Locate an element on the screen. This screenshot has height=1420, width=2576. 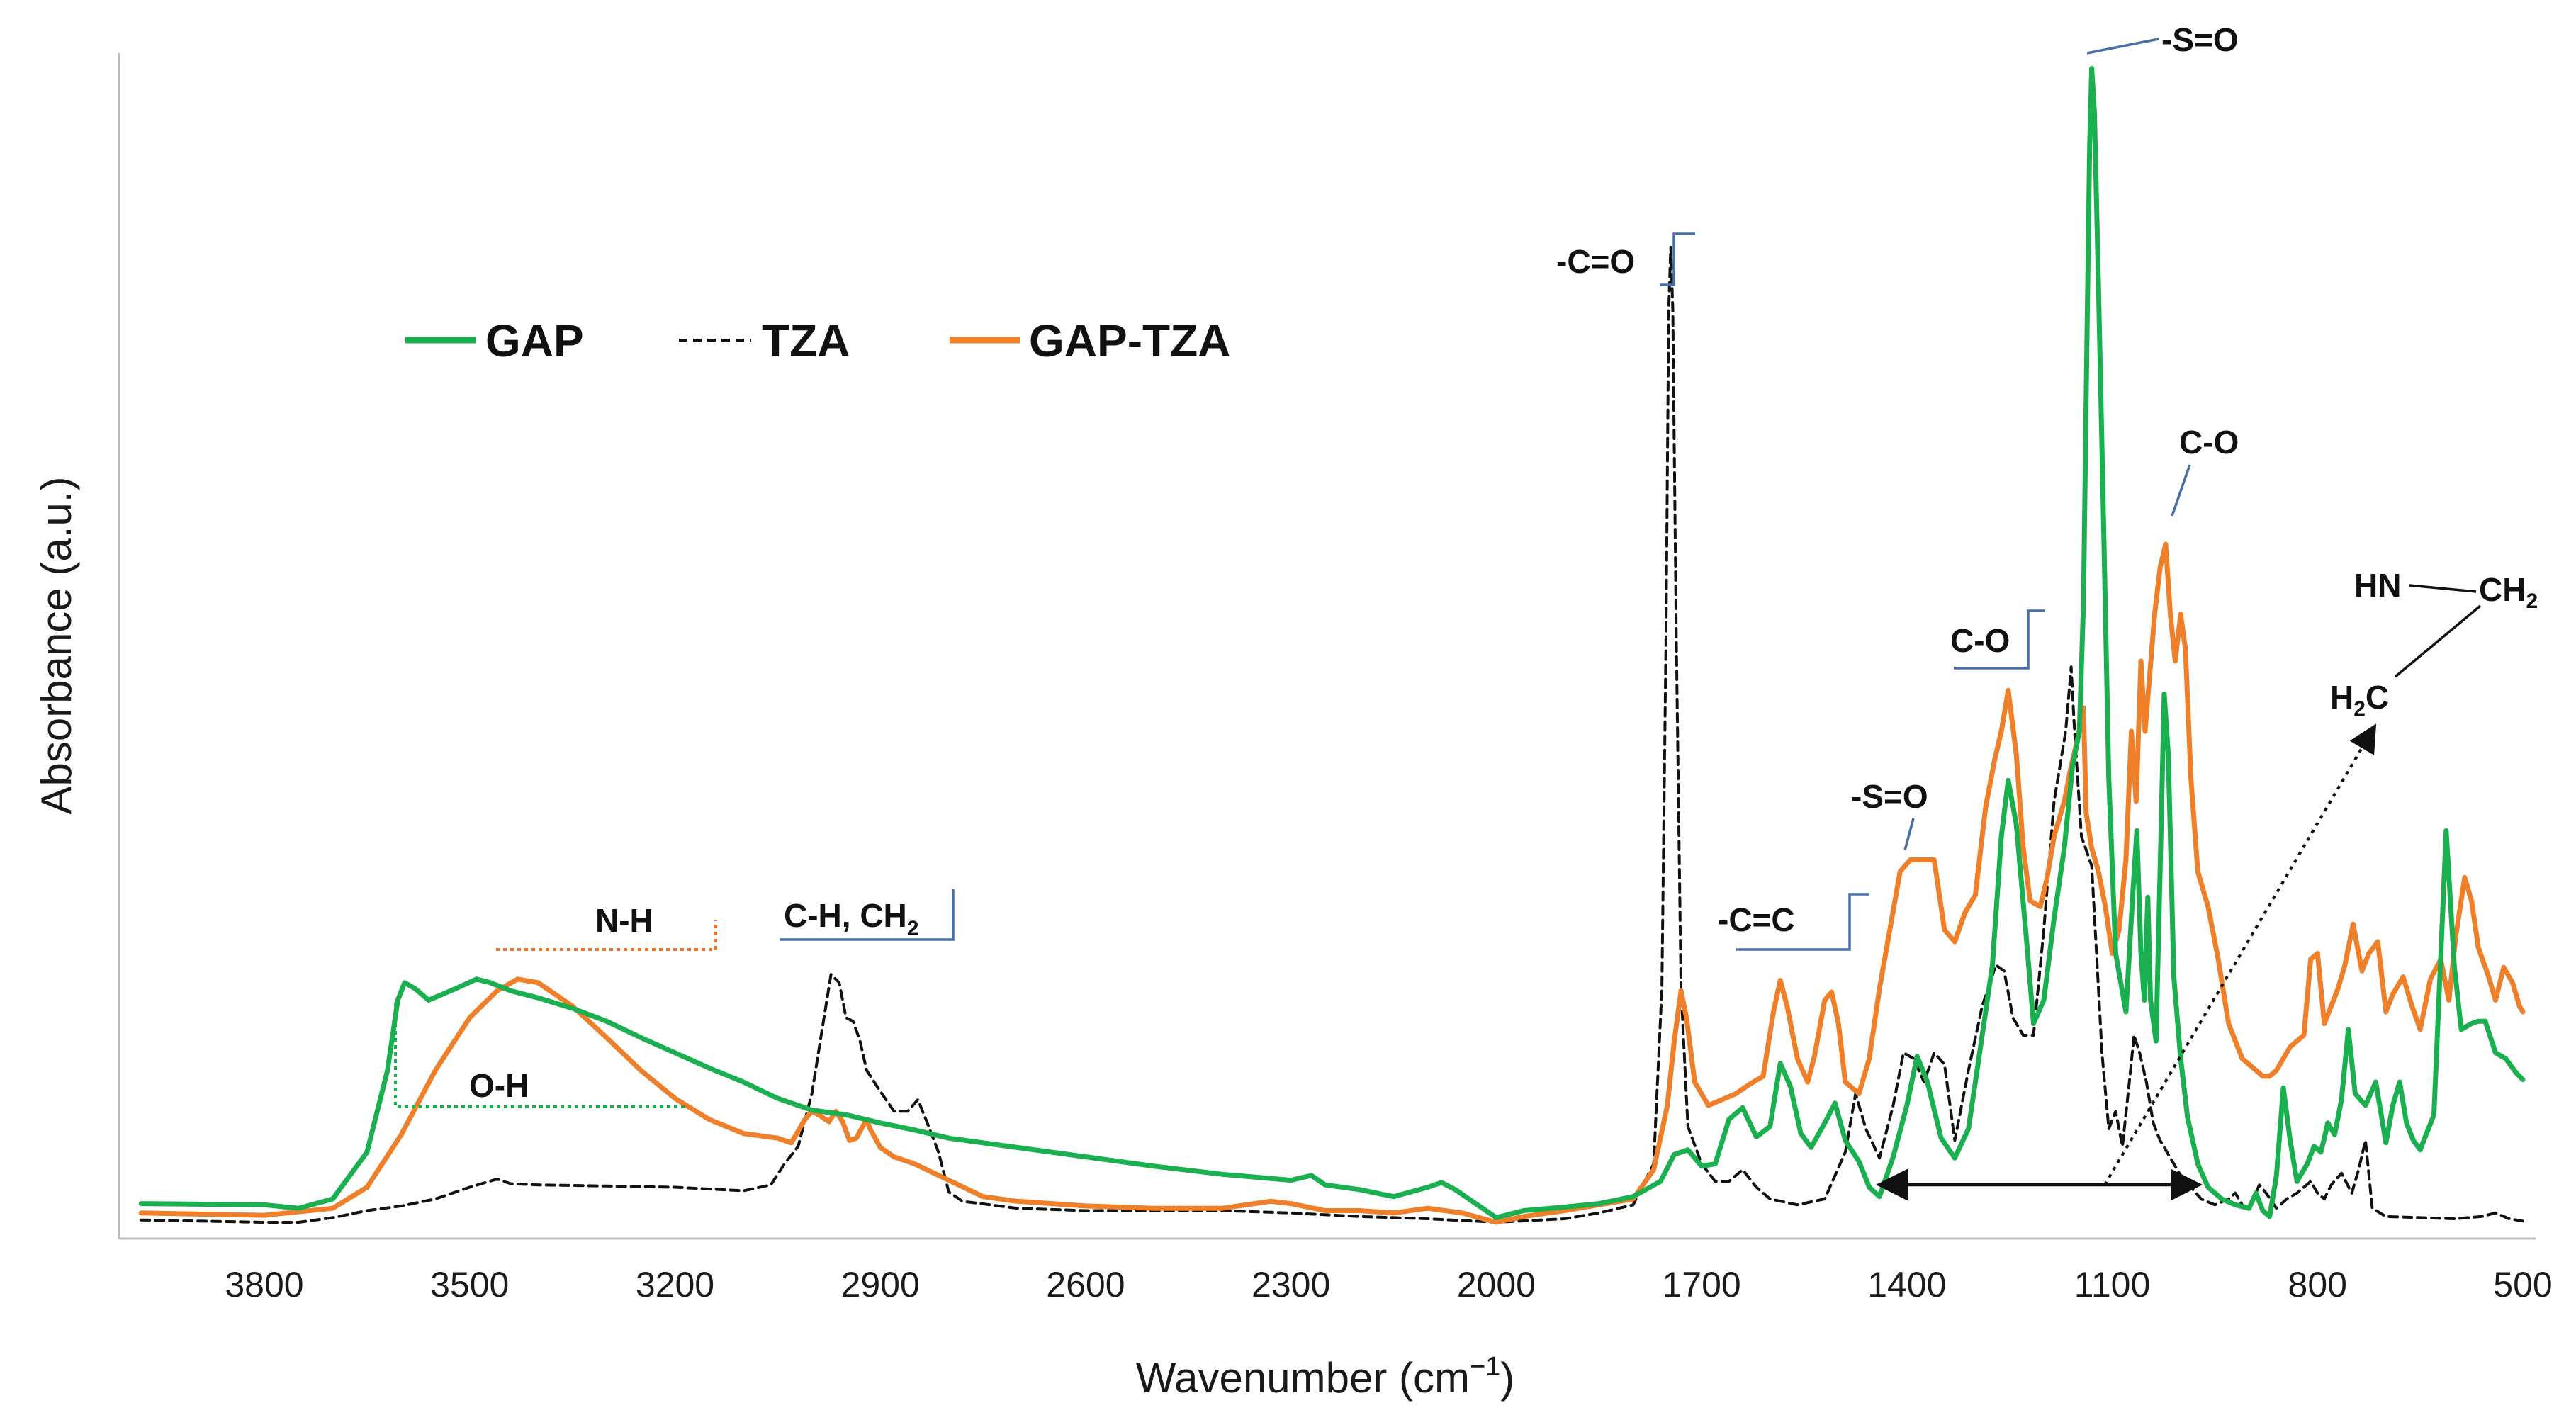
annotation-aziridine-h2c-subscript: 2 is located at coordinates (2359, 709).